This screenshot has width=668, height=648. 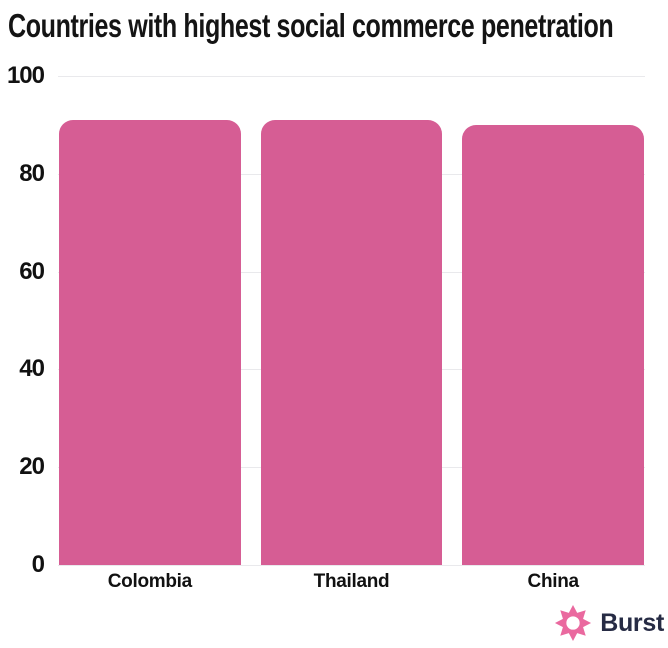 What do you see at coordinates (38, 564) in the screenshot?
I see `y-tick-label-0: 0` at bounding box center [38, 564].